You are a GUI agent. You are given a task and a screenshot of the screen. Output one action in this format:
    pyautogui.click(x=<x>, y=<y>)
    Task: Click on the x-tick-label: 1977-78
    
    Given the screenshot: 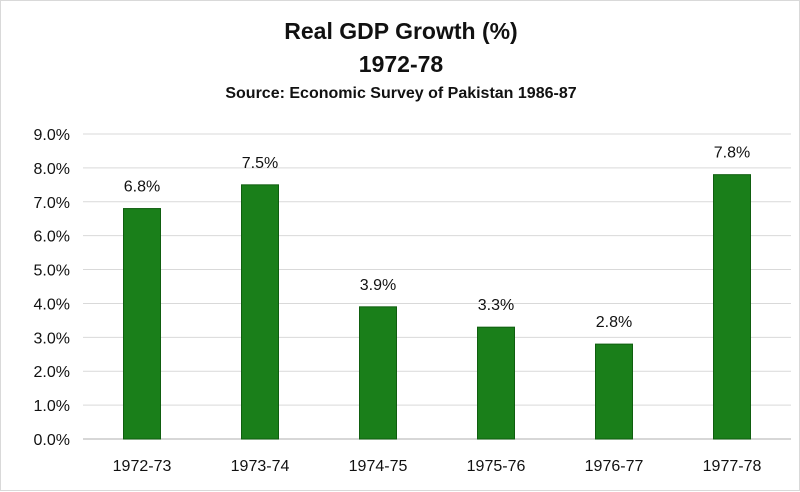 What is the action you would take?
    pyautogui.click(x=732, y=466)
    